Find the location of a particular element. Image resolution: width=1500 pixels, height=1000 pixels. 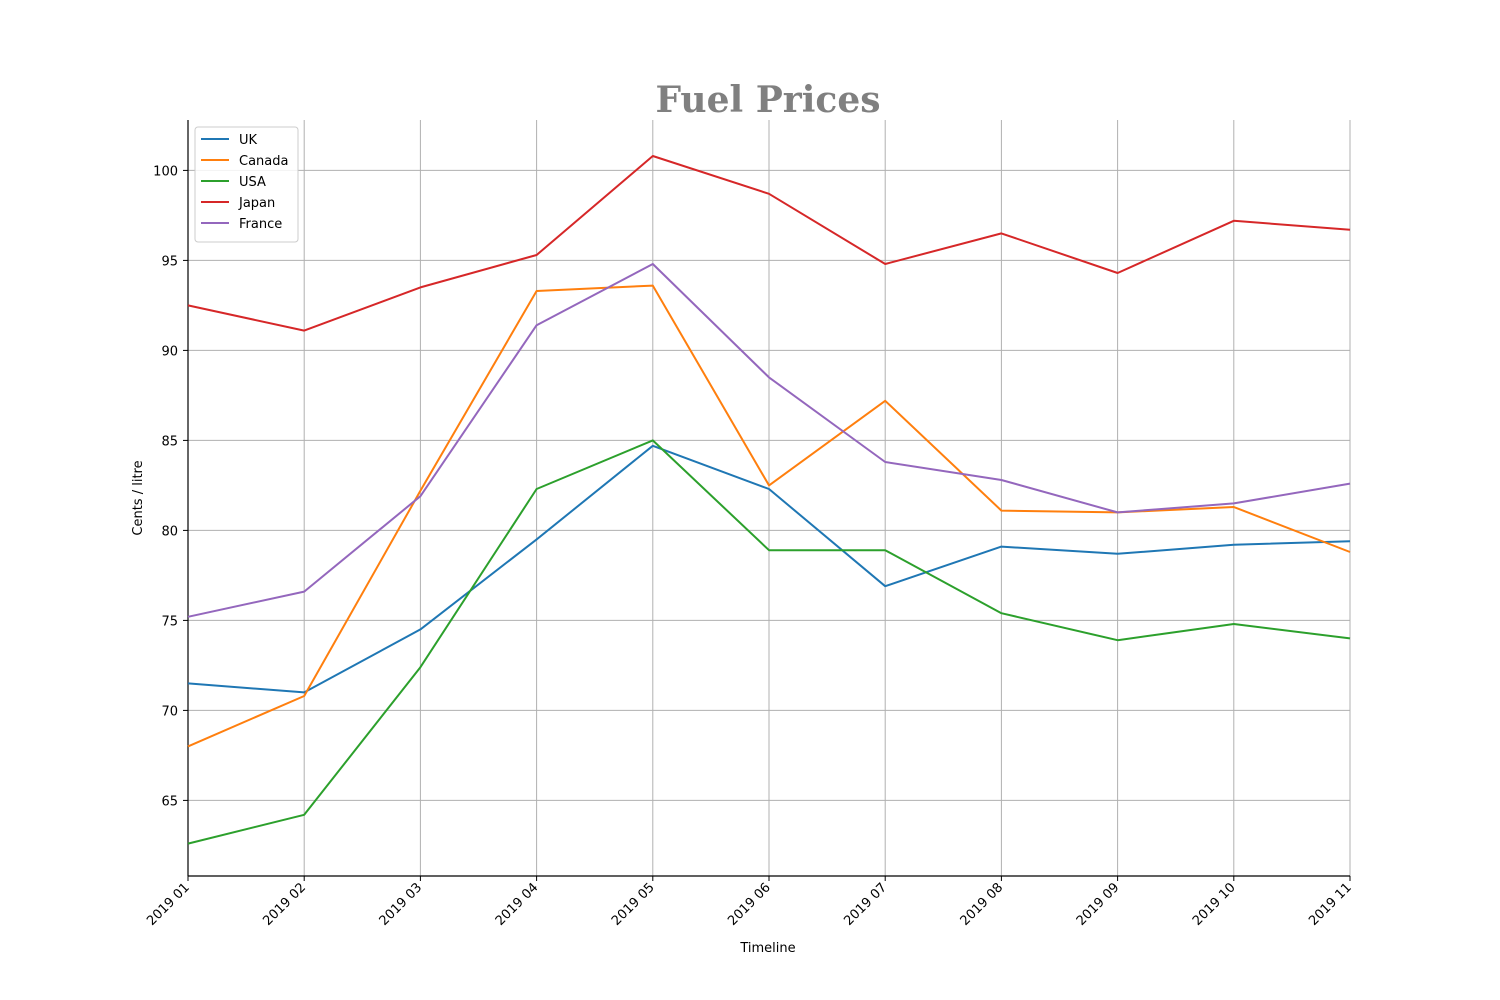

x-axis-label: Timeline is located at coordinates (767, 948).